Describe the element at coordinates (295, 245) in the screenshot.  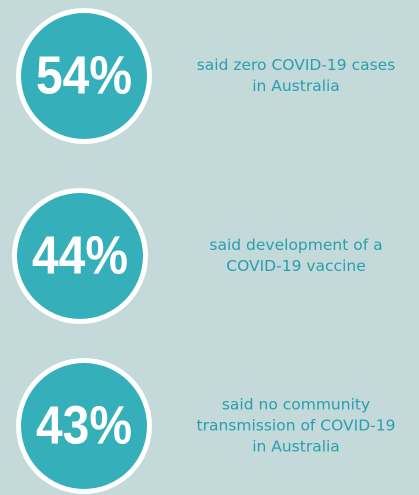
I see `stat-description: said development of a` at that location.